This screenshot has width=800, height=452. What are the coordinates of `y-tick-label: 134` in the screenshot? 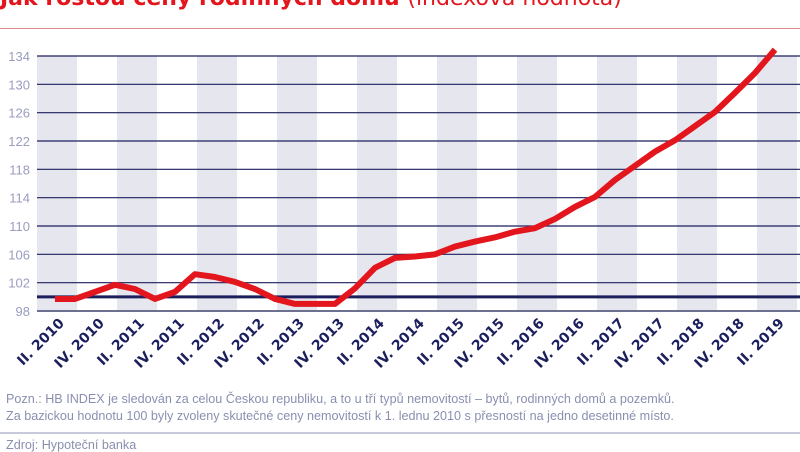 It's located at (19, 56).